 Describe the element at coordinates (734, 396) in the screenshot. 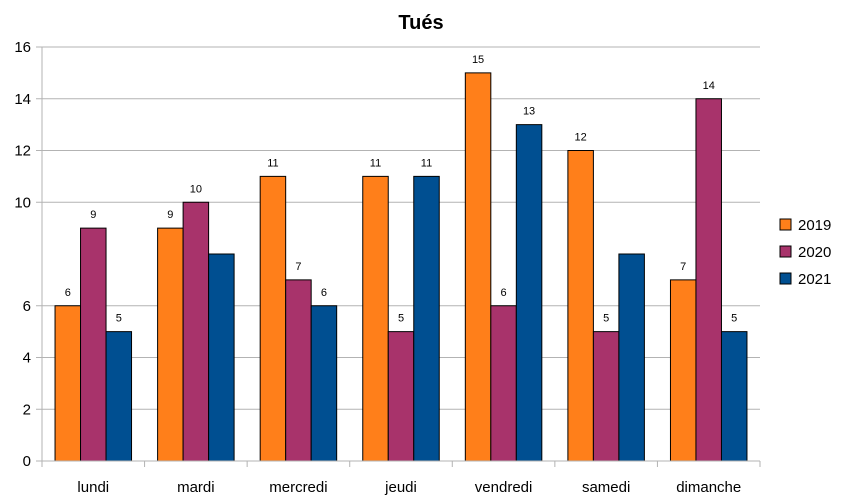

I see `bar-2021-dimanche` at that location.